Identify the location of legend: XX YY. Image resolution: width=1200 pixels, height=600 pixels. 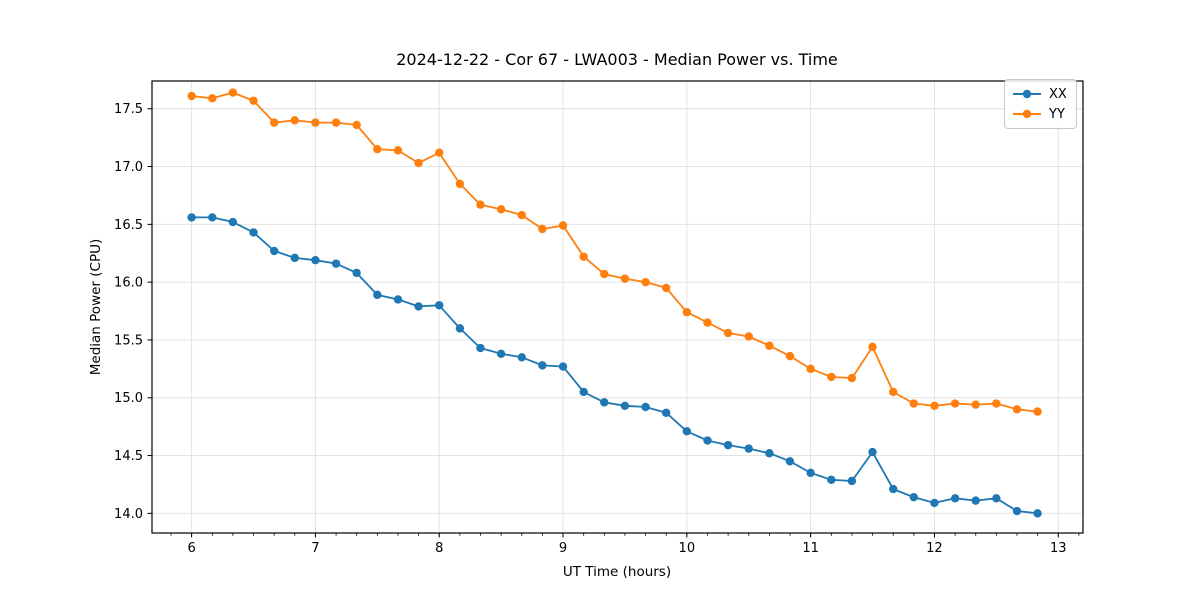
(1040, 104).